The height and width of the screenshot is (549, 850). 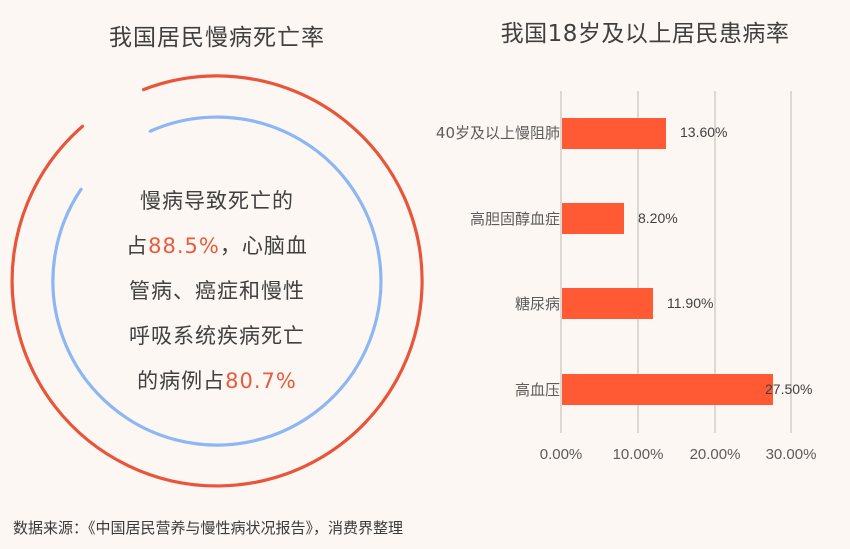 I want to click on bar-hypertension, so click(x=667, y=389).